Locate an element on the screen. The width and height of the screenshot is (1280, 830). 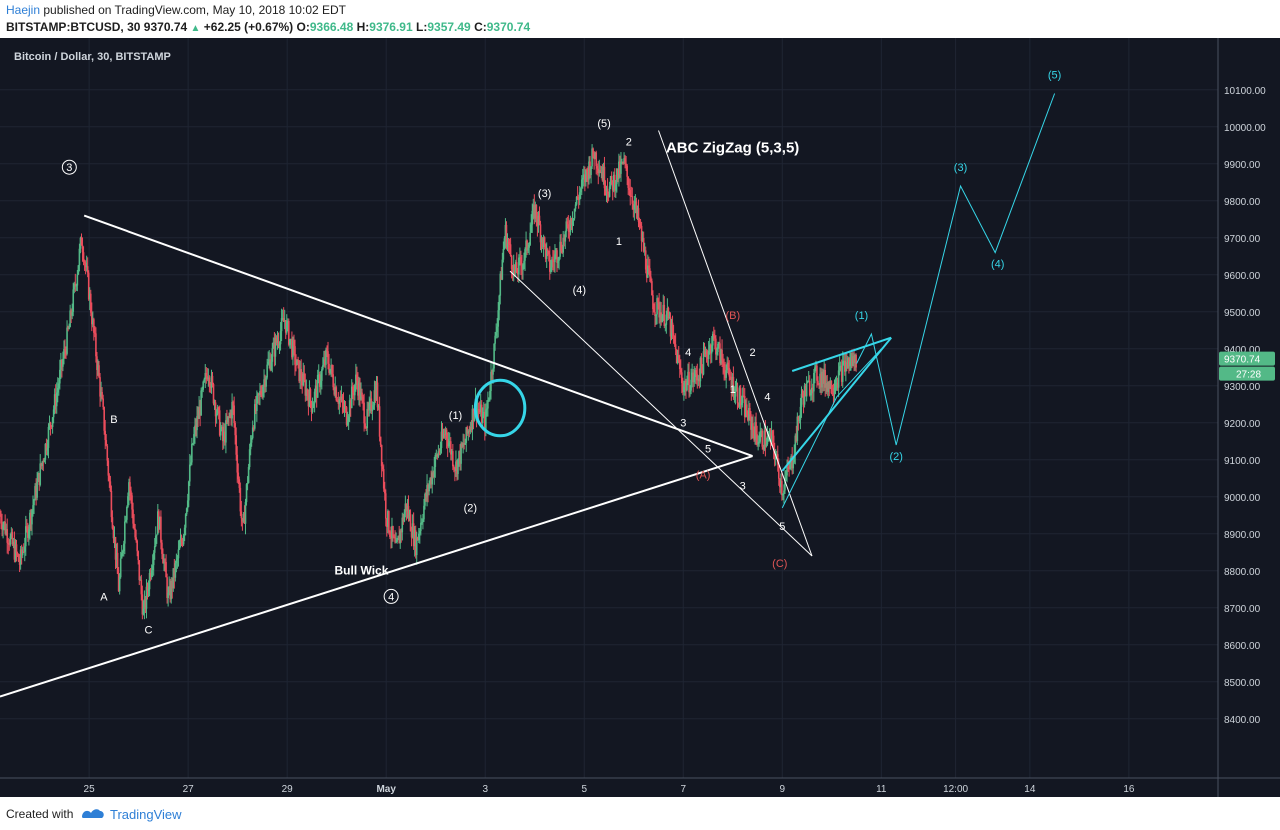
author-link: Haejin is located at coordinates (23, 10).